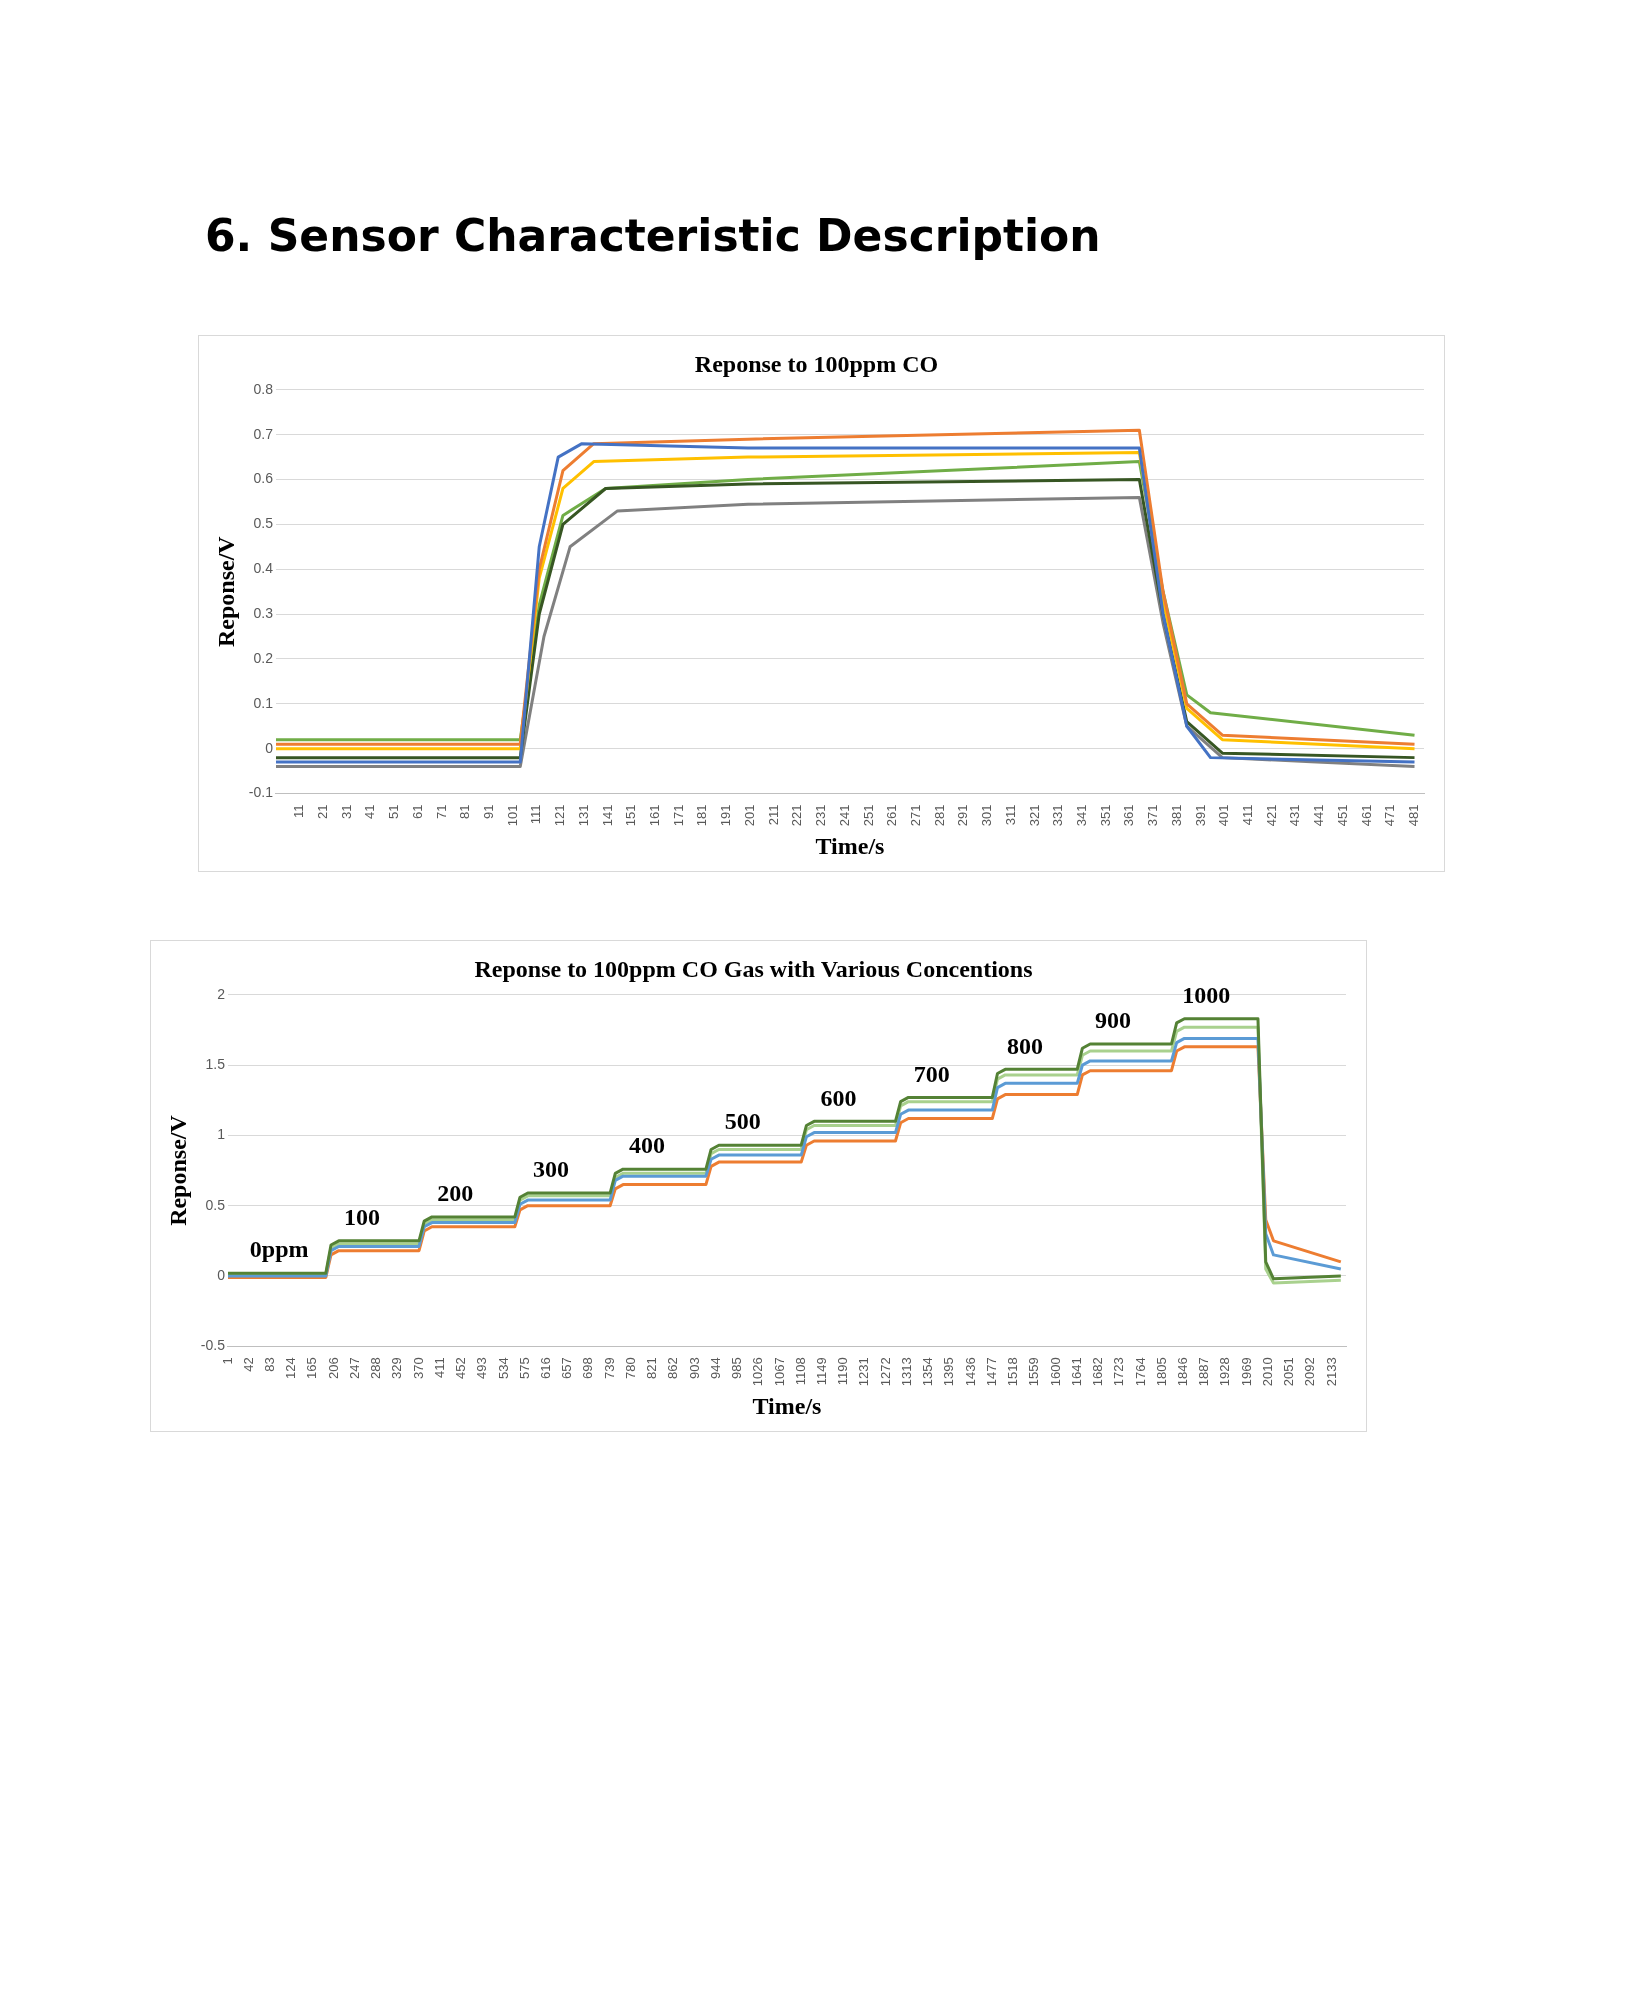 Image resolution: width=1646 pixels, height=2009 pixels. What do you see at coordinates (263, 433) in the screenshot?
I see `y-tick-label: 0.7` at bounding box center [263, 433].